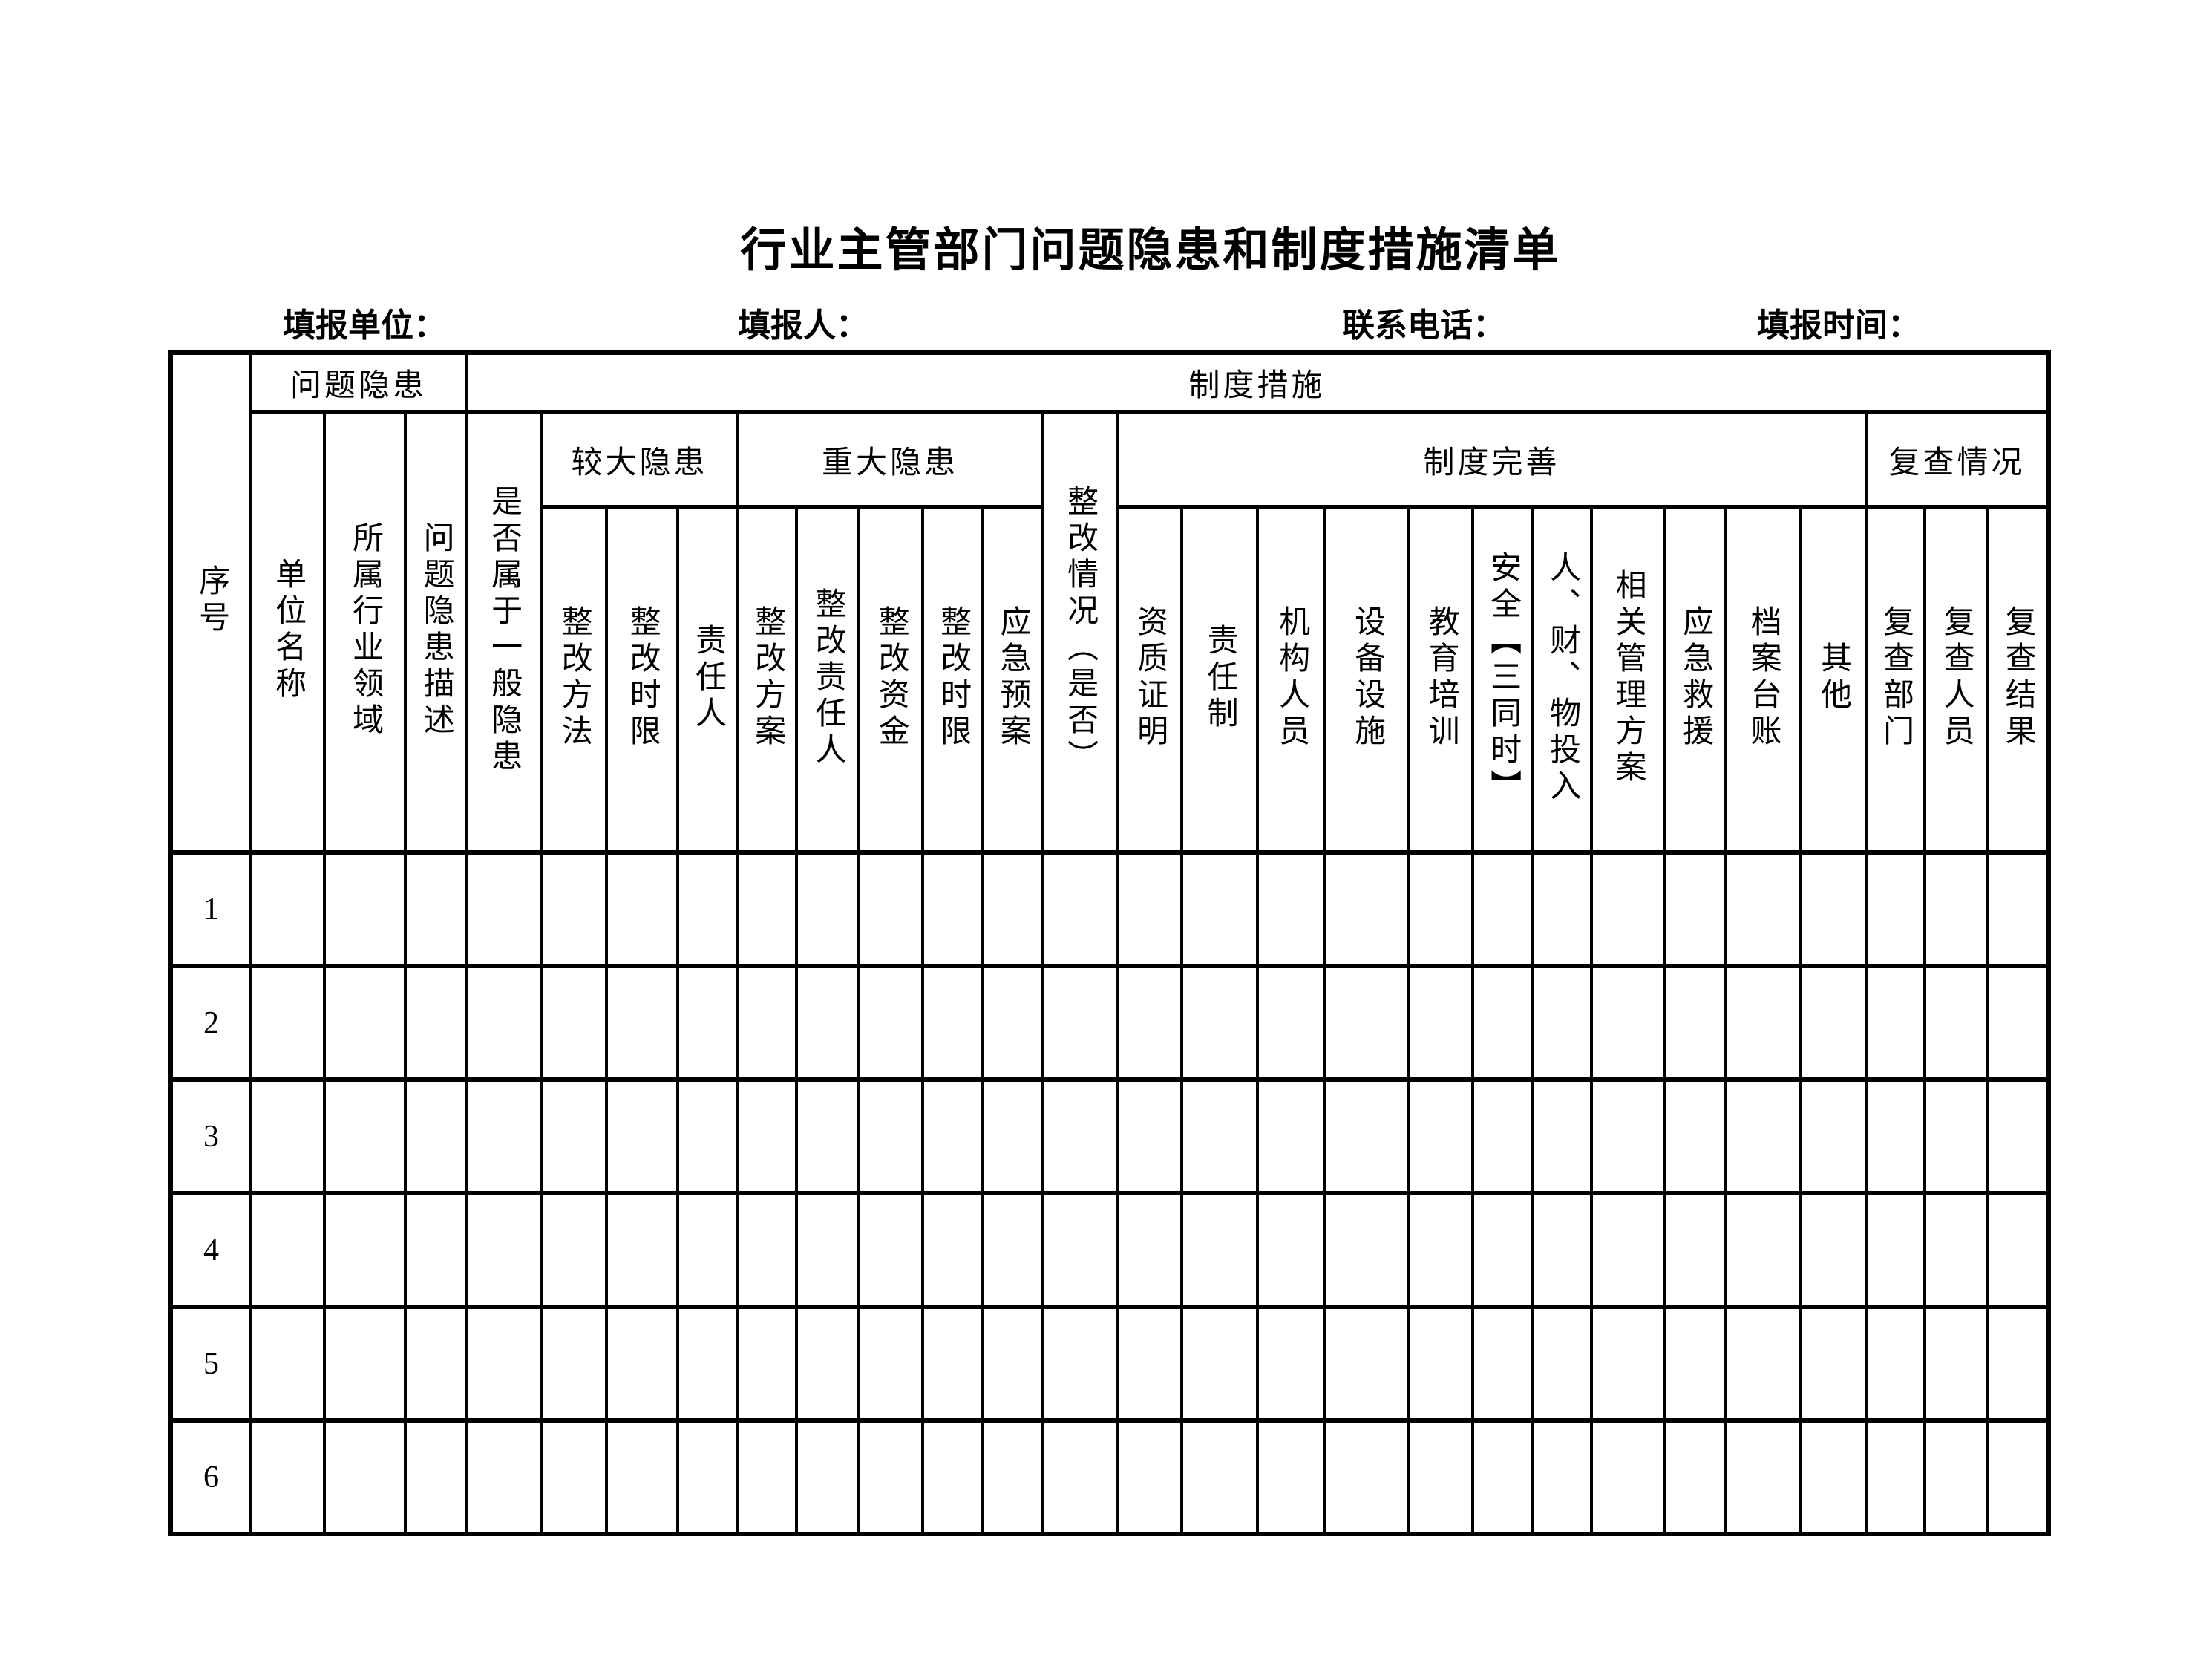 This screenshot has height=1658, width=2212. I want to click on col-header-responsibility-system-label: 责任制, so click(1219, 678).